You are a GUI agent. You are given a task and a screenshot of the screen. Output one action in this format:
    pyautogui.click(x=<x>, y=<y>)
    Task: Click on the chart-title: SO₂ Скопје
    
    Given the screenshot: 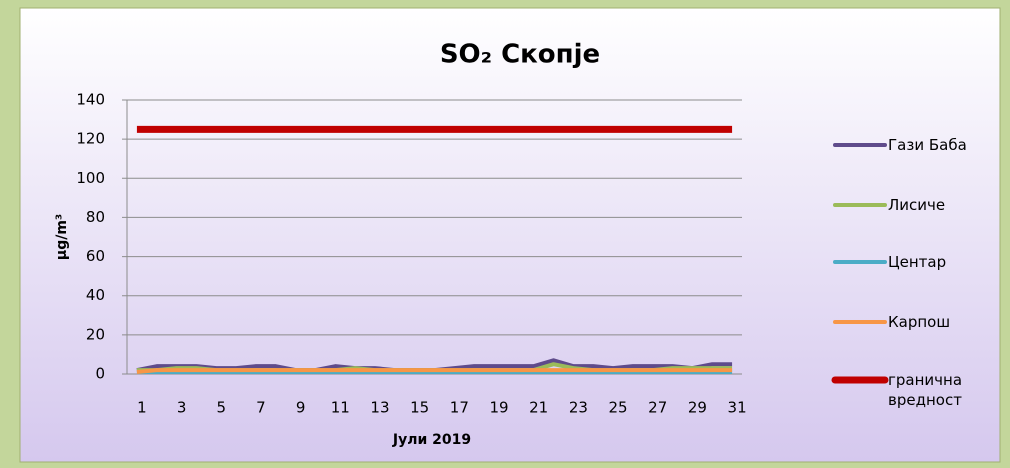 What is the action you would take?
    pyautogui.click(x=520, y=55)
    